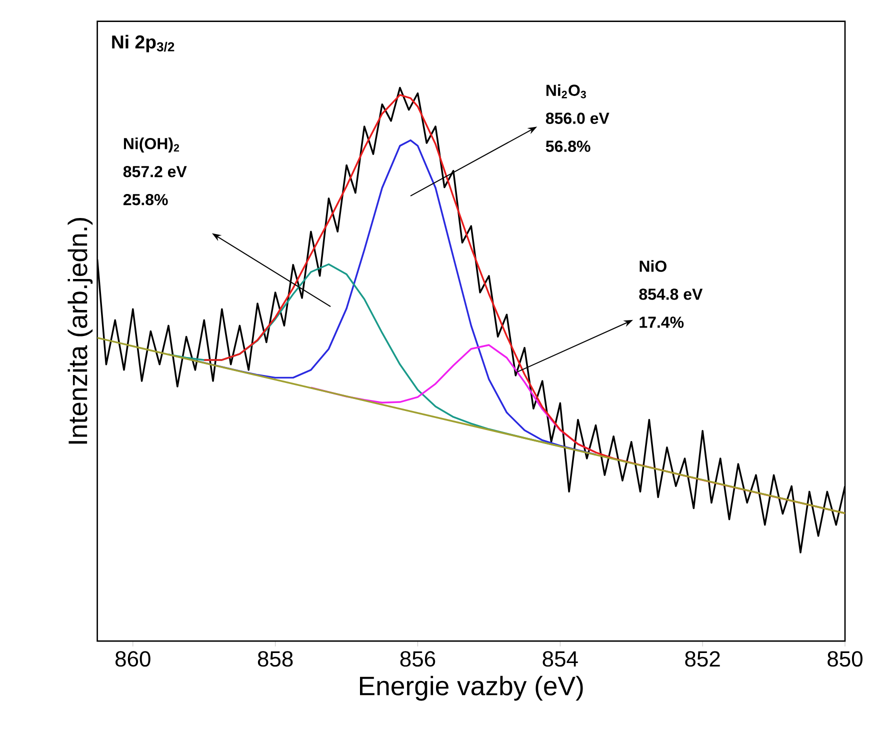 Image resolution: width=873 pixels, height=738 pixels. Describe the element at coordinates (418, 658) in the screenshot. I see `x-tick-label: 856` at that location.